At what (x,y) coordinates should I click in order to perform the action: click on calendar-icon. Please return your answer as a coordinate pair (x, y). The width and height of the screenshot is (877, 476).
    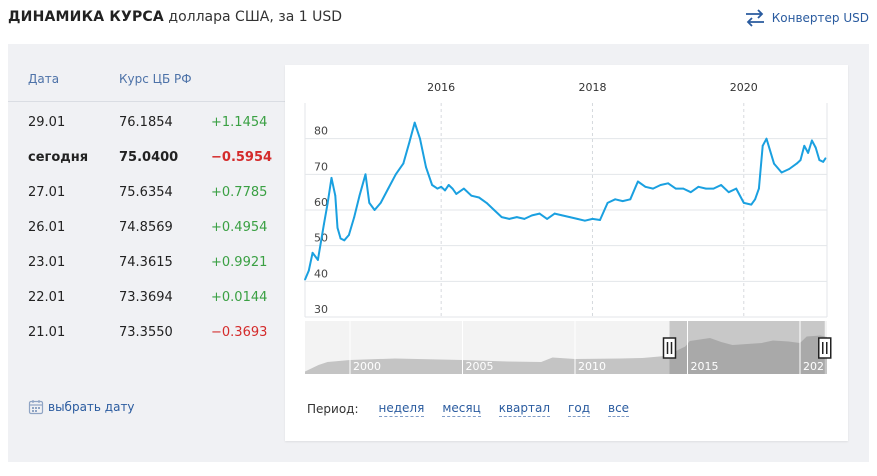
    Looking at the image, I should click on (36, 407).